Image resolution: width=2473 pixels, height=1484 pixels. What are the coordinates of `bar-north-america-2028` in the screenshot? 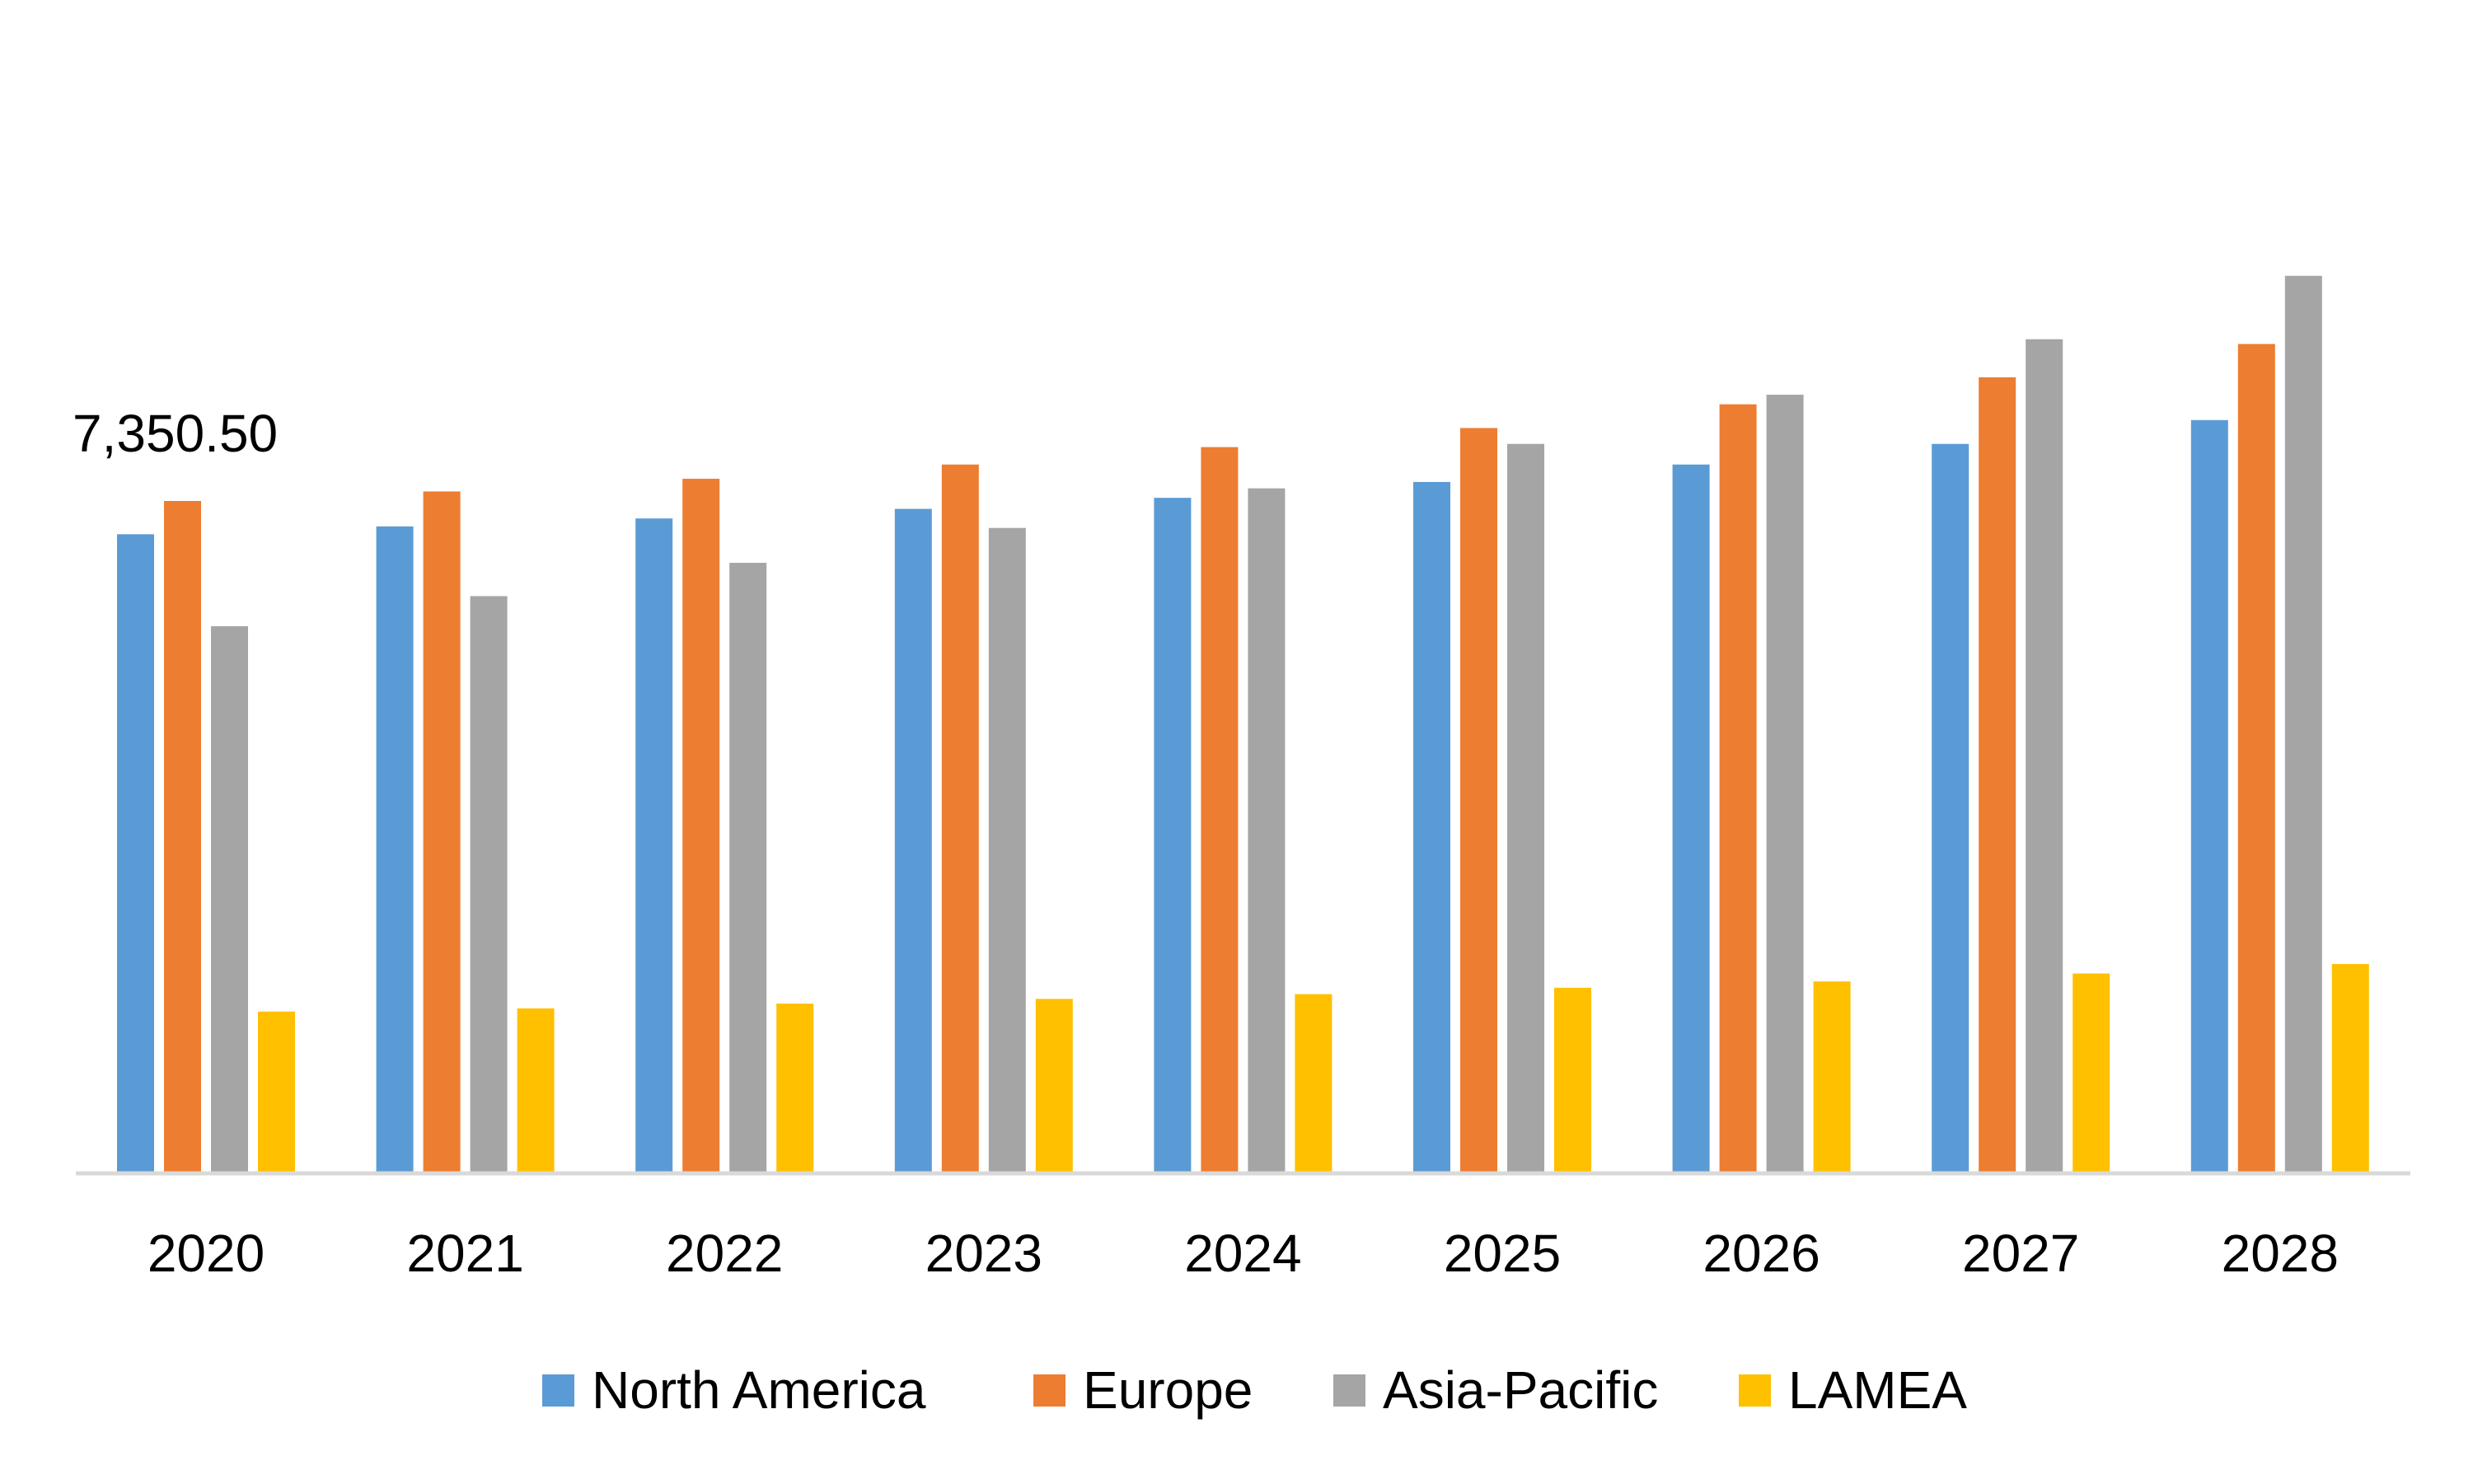 It's located at (2209, 796).